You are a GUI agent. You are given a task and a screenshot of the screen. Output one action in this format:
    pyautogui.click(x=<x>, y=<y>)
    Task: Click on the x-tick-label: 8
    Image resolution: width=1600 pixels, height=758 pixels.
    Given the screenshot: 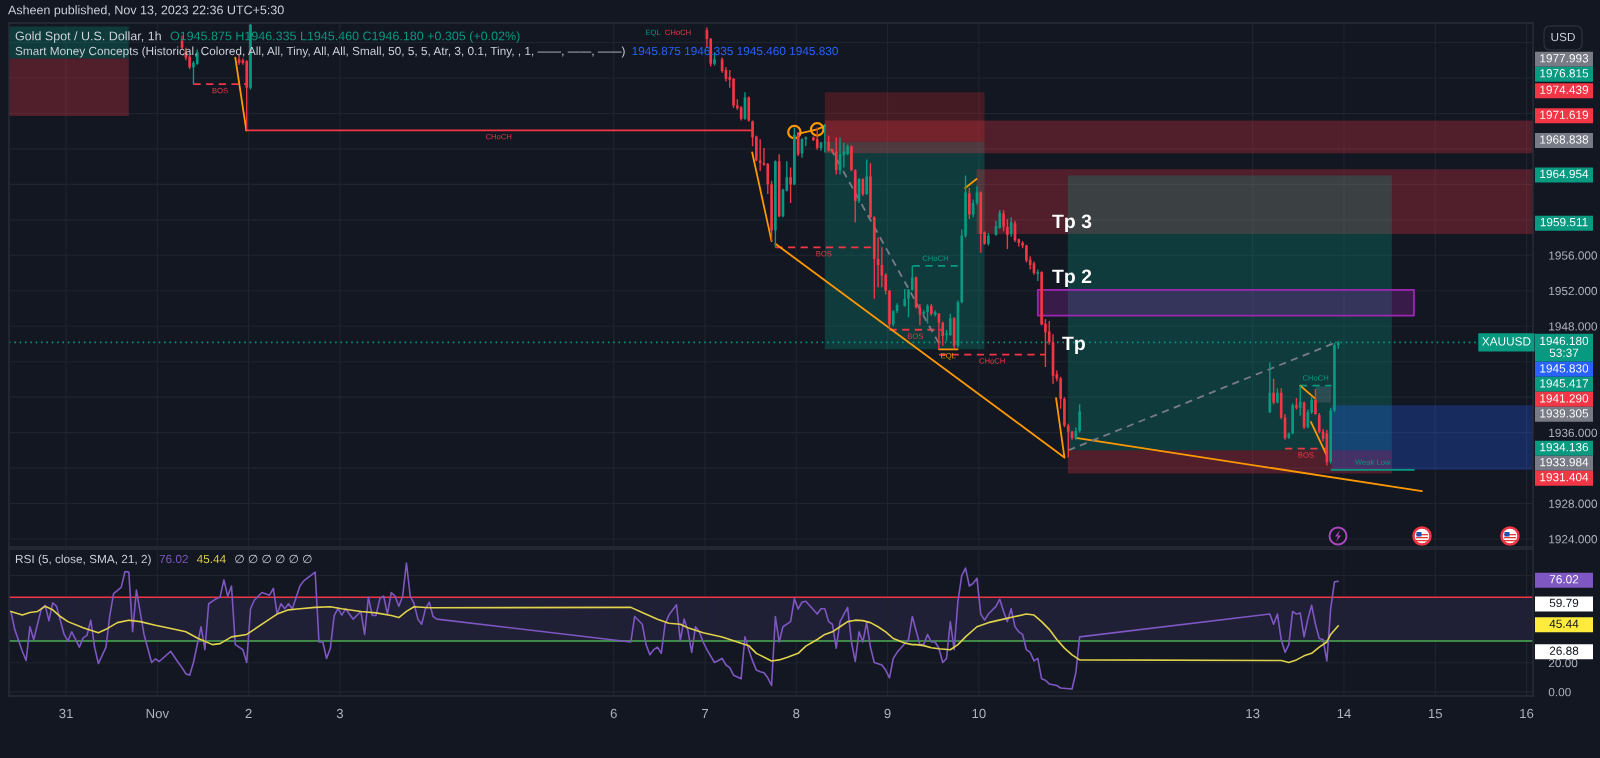 What is the action you would take?
    pyautogui.click(x=796, y=713)
    